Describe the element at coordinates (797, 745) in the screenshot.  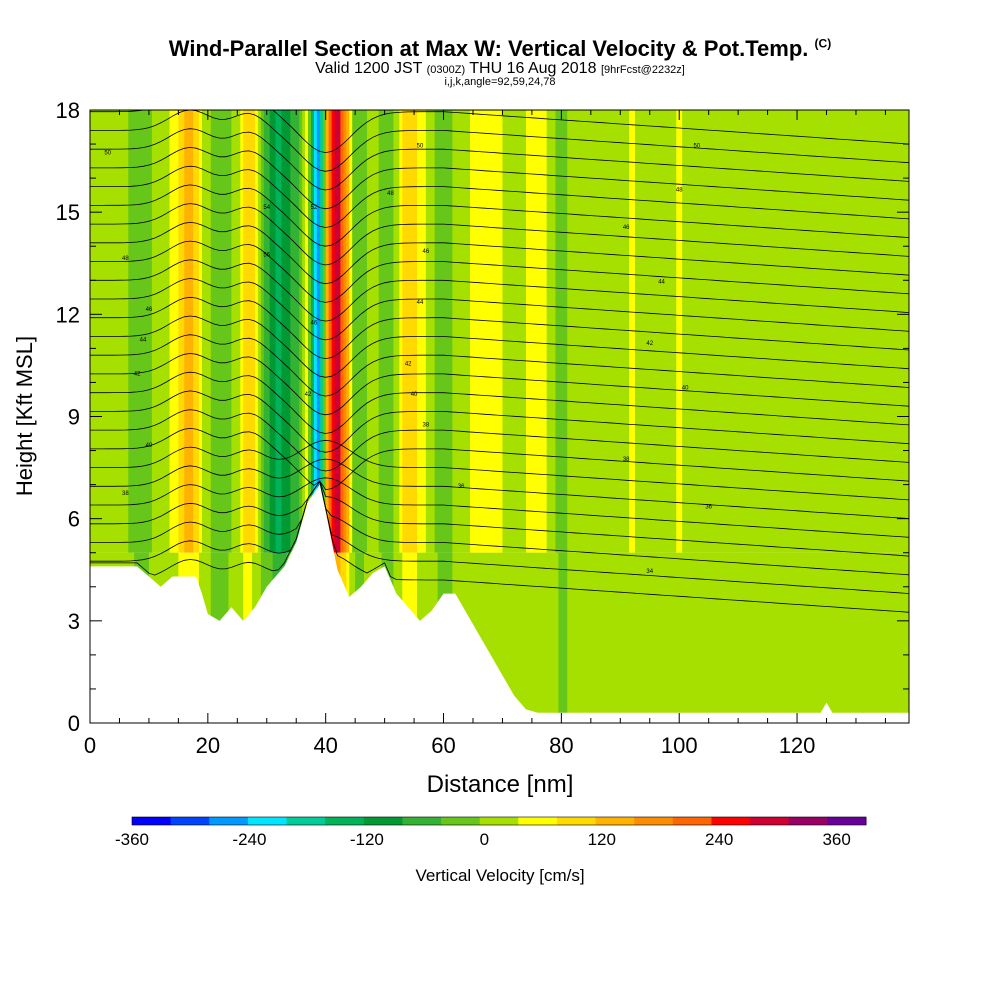
I see `x-tick-label: 120` at that location.